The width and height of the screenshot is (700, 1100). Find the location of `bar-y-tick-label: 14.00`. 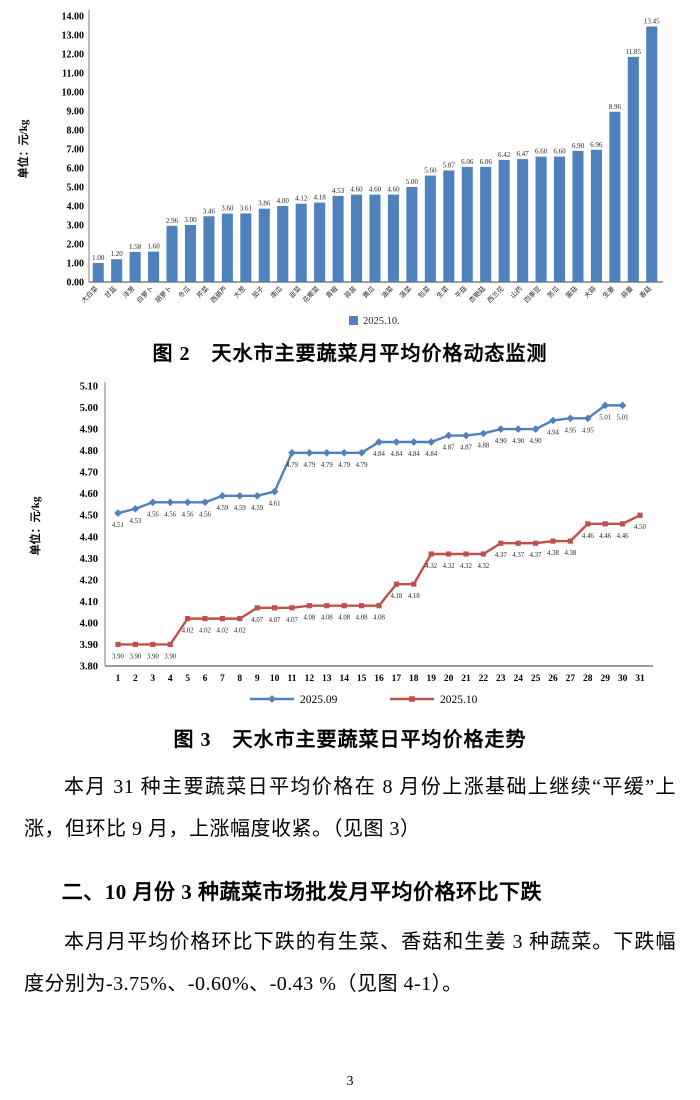

bar-y-tick-label: 14.00 is located at coordinates (73, 17).